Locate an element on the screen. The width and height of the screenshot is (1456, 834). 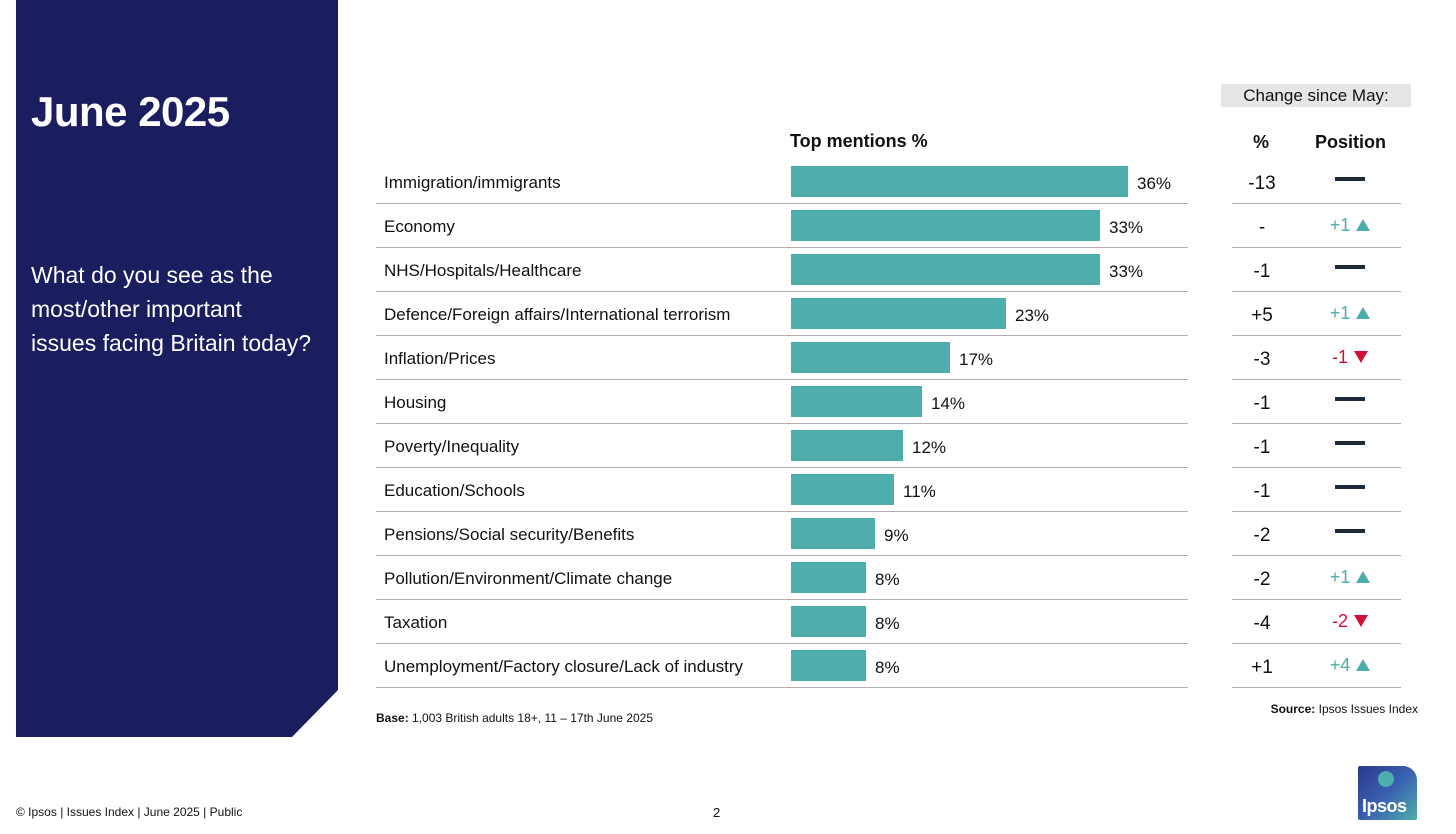
issue-label: Education/Schools is located at coordinates (454, 490).